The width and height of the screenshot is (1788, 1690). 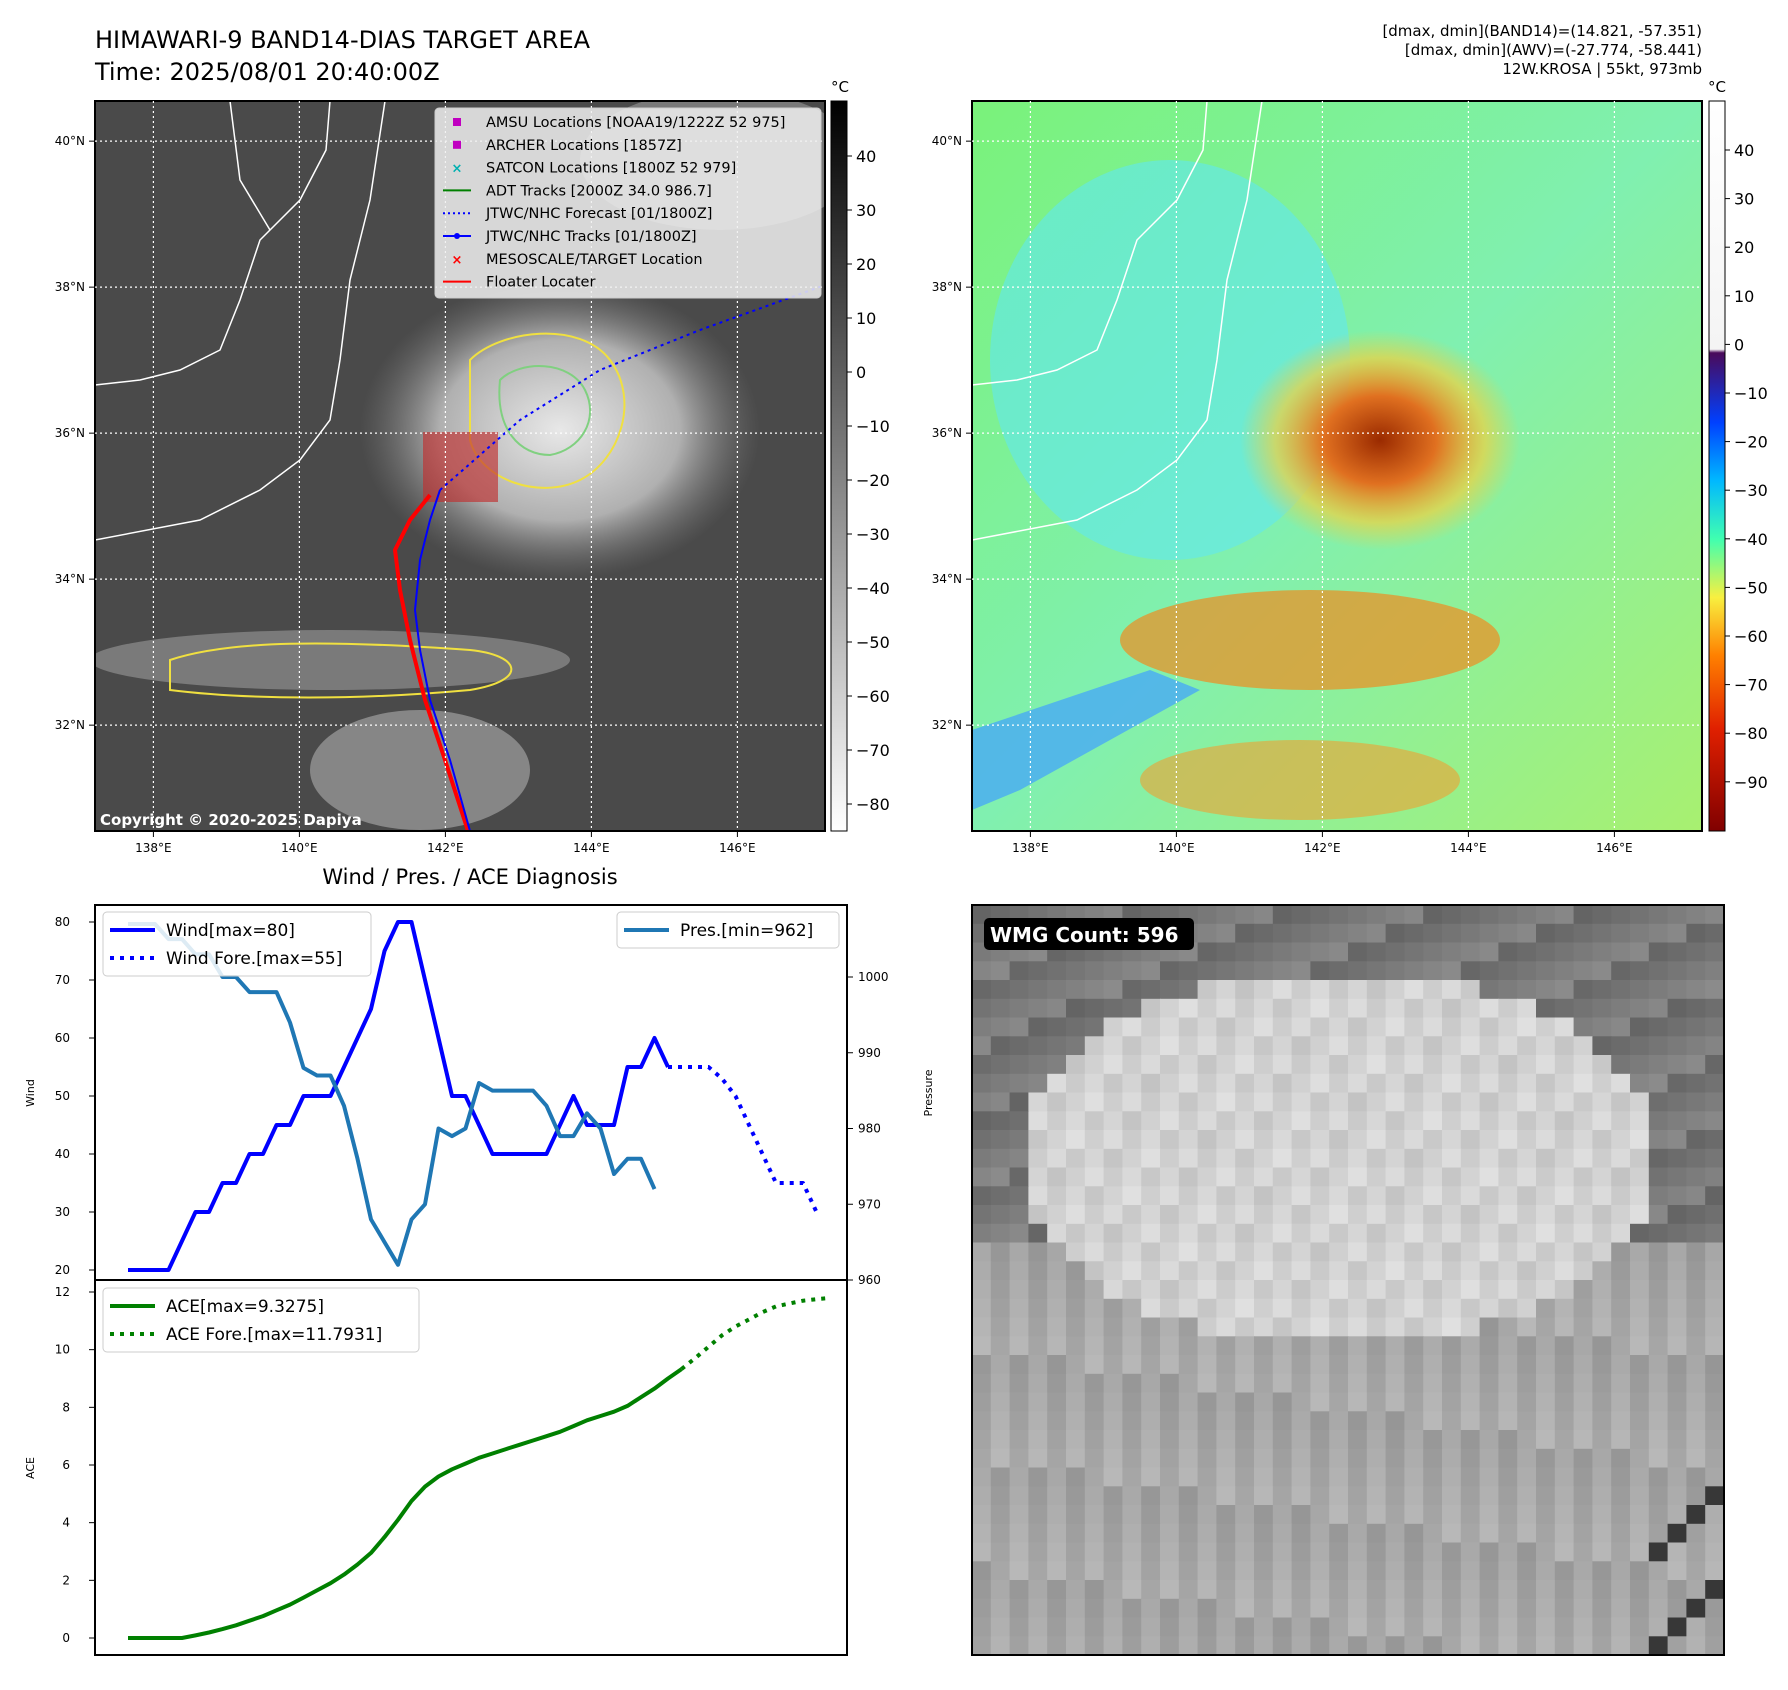 What do you see at coordinates (457, 122) in the screenshot?
I see `legend-marker-square` at bounding box center [457, 122].